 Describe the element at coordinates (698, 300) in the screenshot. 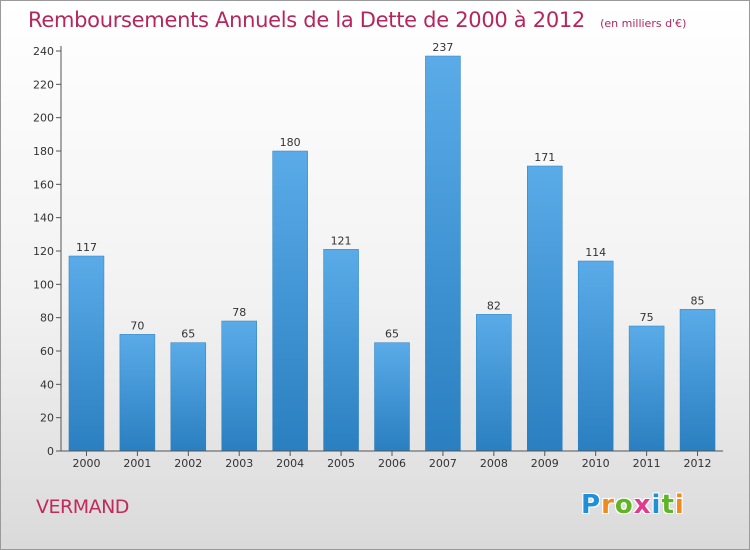

I see `bar-value-label: 85` at that location.